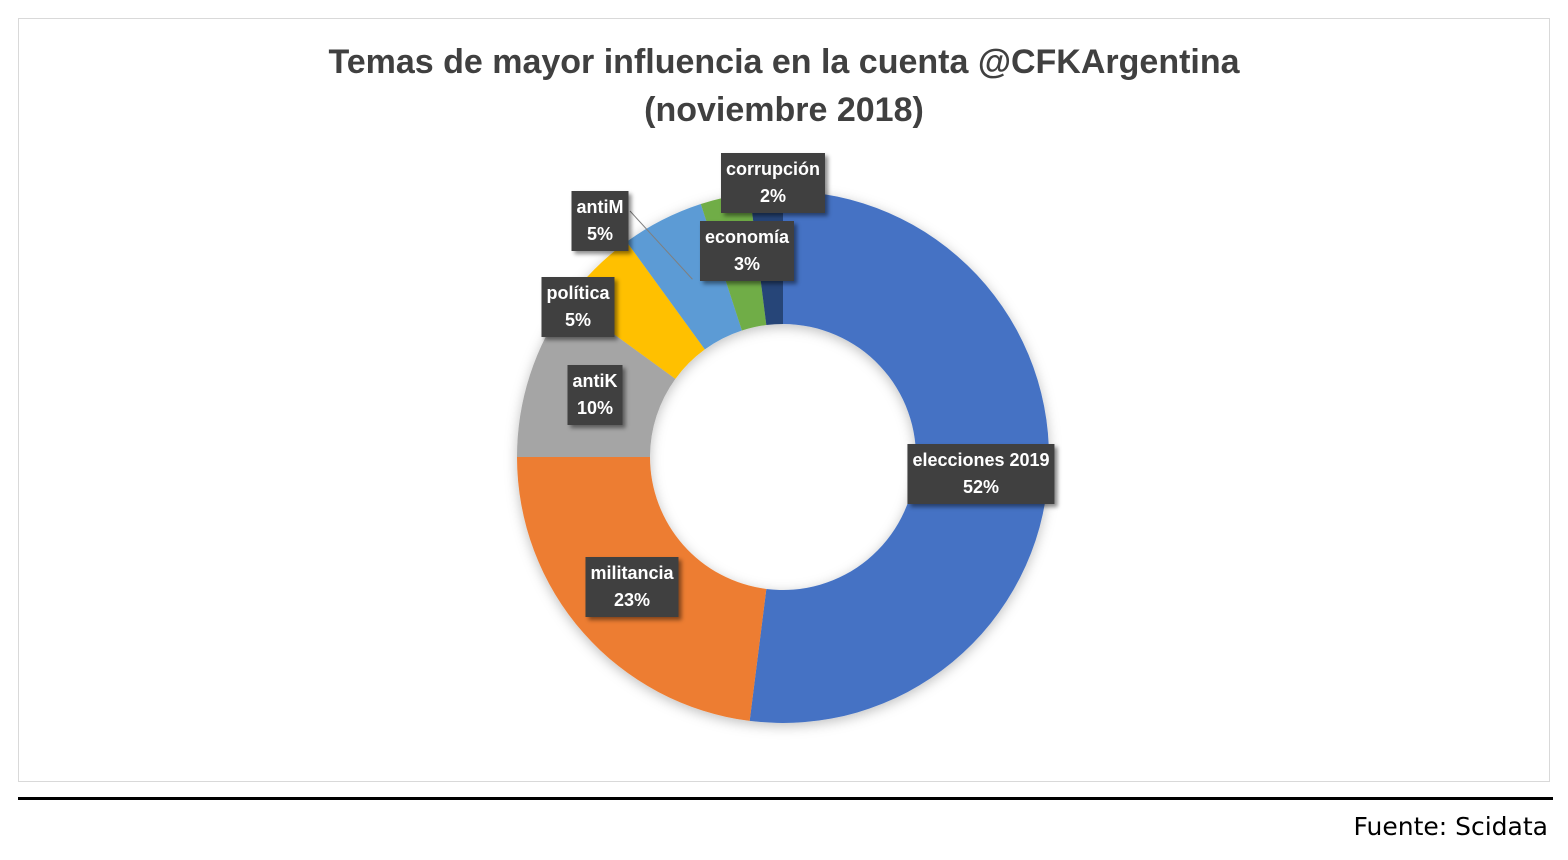 The image size is (1568, 860). Describe the element at coordinates (632, 573) in the screenshot. I see `data-label-name: militancia` at that location.